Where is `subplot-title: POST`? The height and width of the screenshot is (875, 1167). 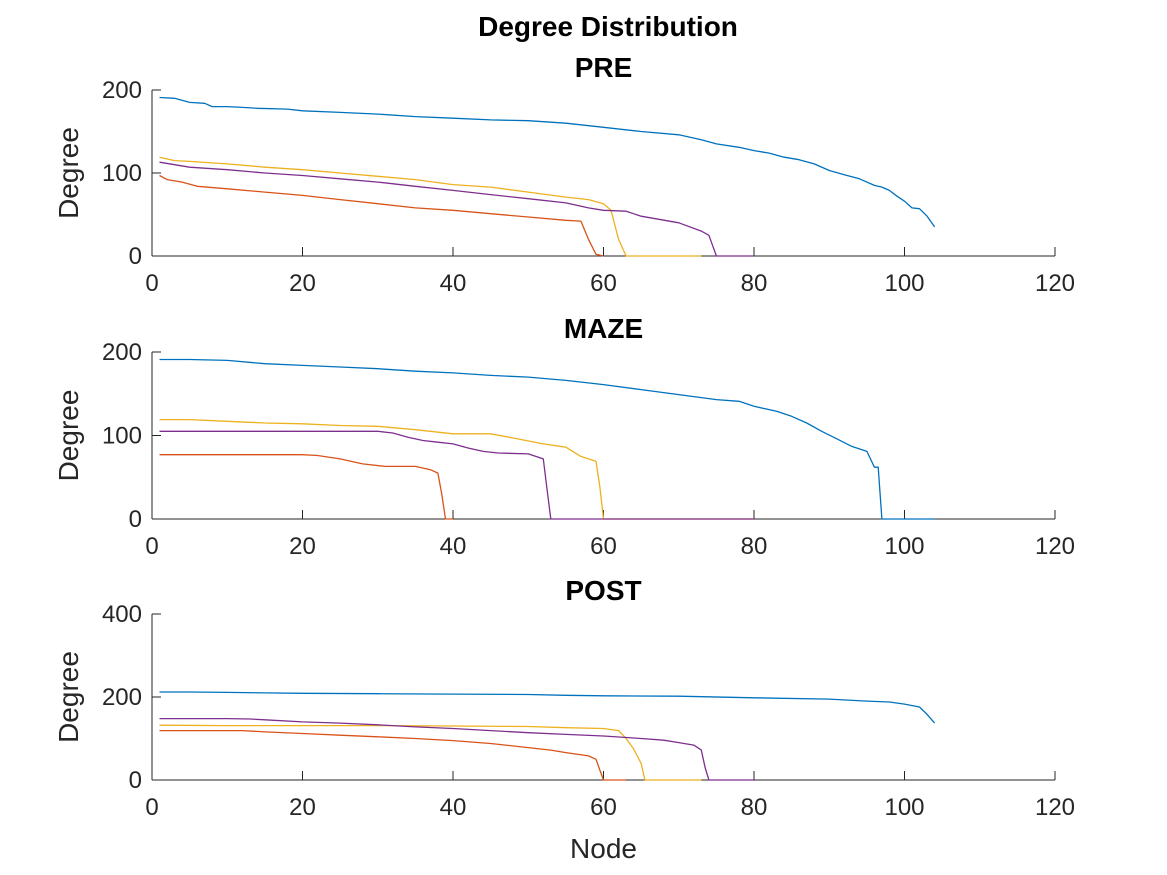
subplot-title: POST is located at coordinates (603, 590).